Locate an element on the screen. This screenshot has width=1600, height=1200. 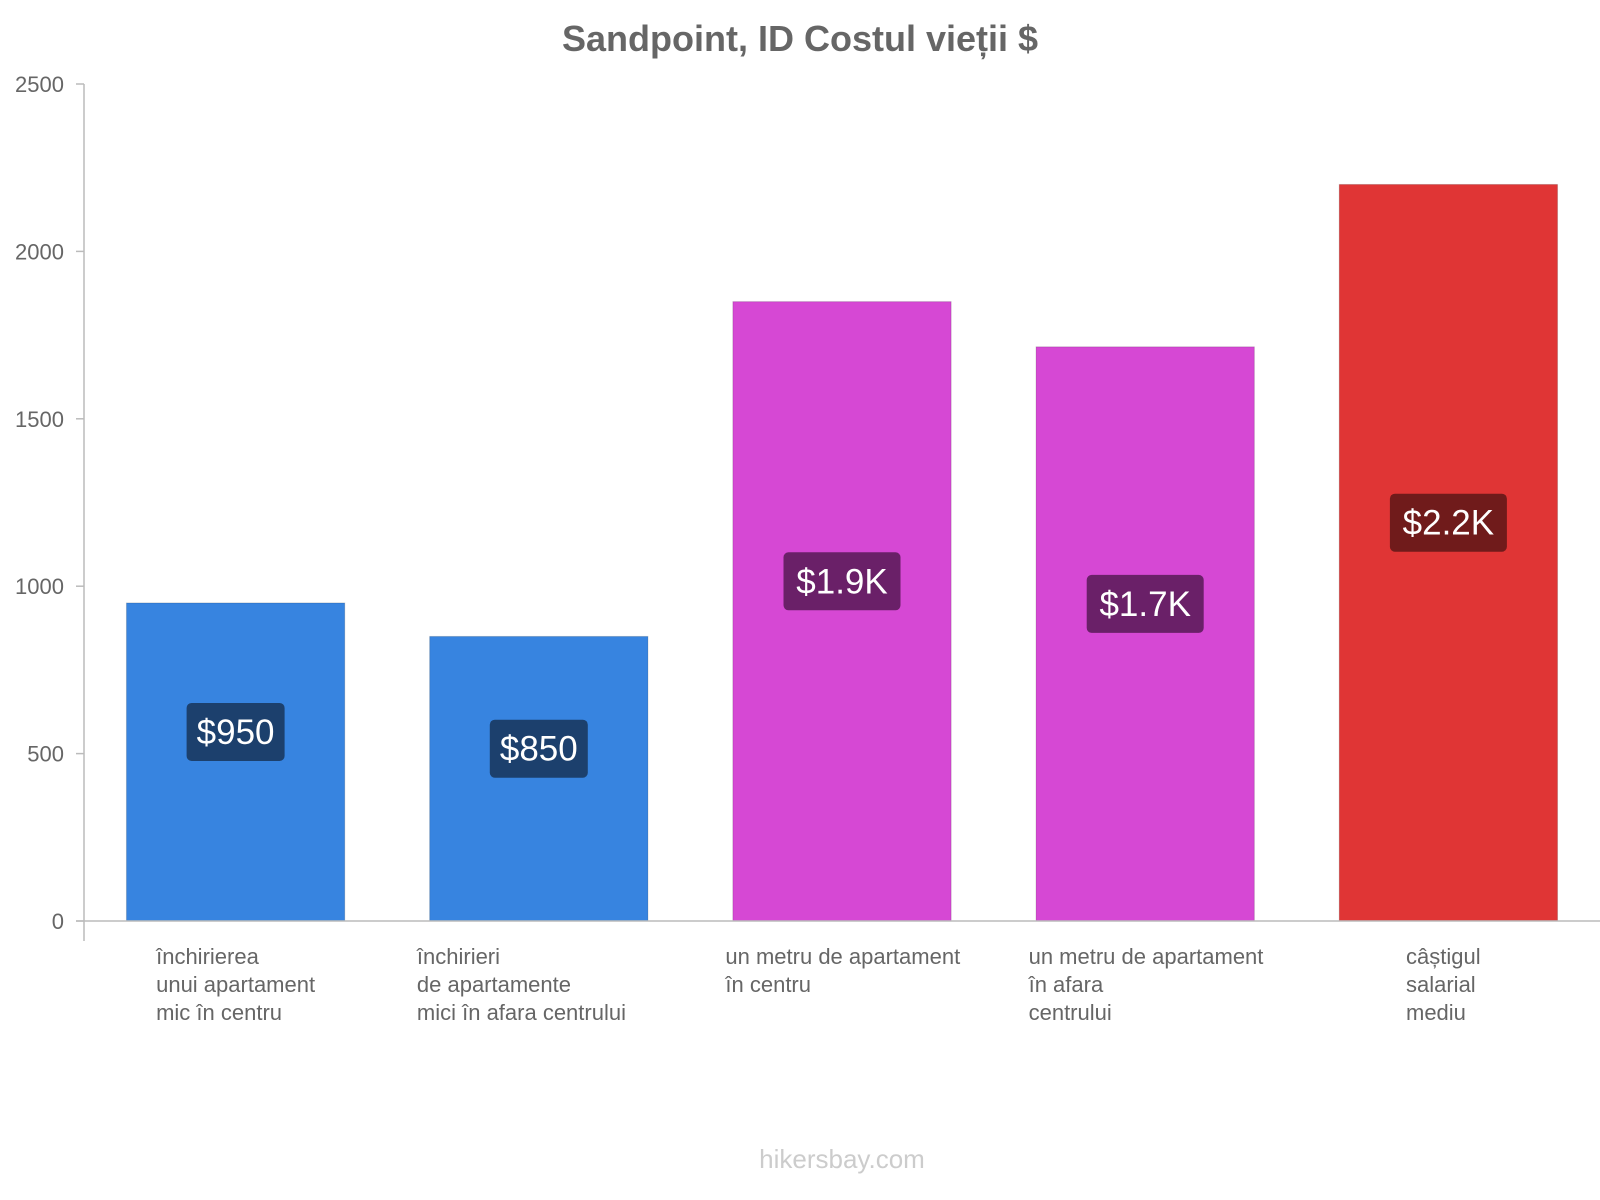
x-category-label: un metru de apartament în afara centrului is located at coordinates (1146, 984).